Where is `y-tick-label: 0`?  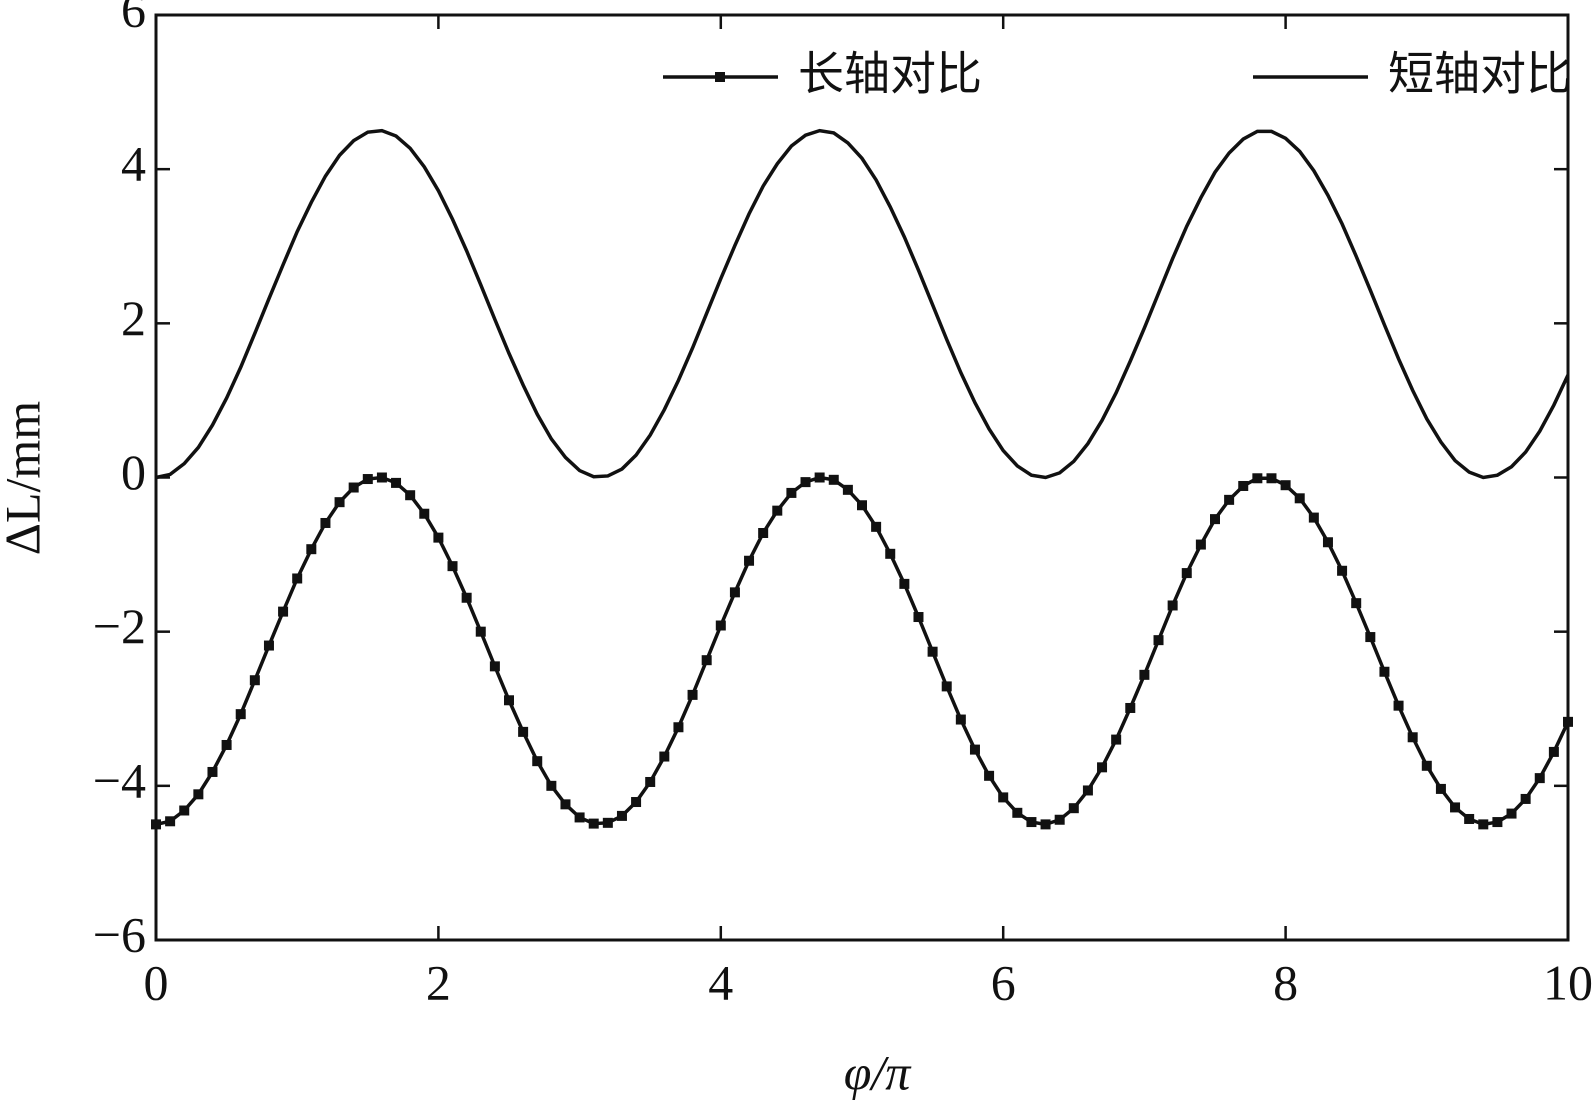
y-tick-label: 0 is located at coordinates (133, 472).